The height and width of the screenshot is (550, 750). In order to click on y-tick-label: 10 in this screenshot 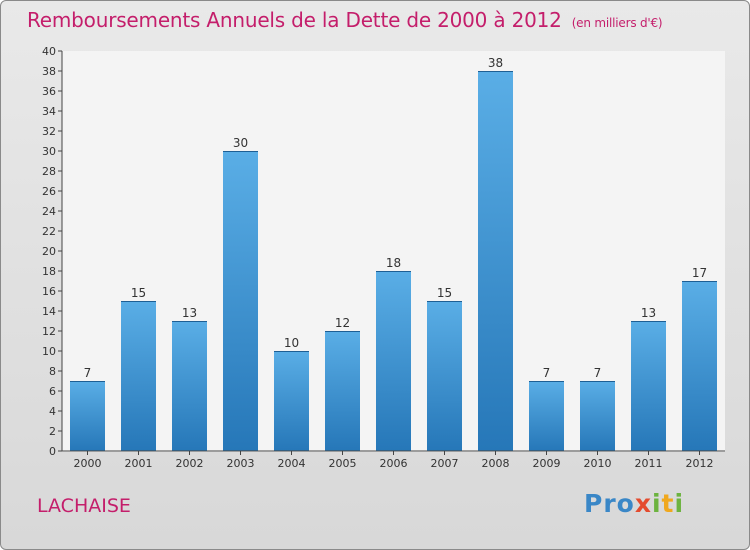, I will do `click(49, 351)`.